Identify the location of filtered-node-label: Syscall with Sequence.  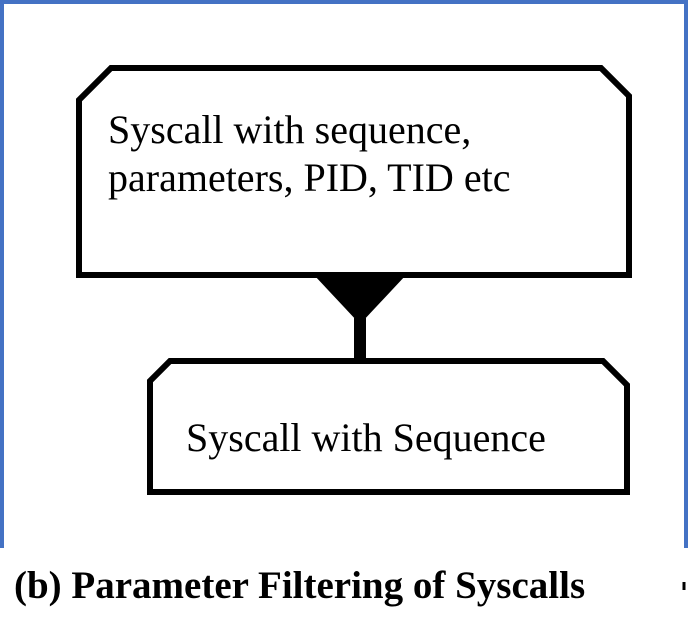
(366, 438).